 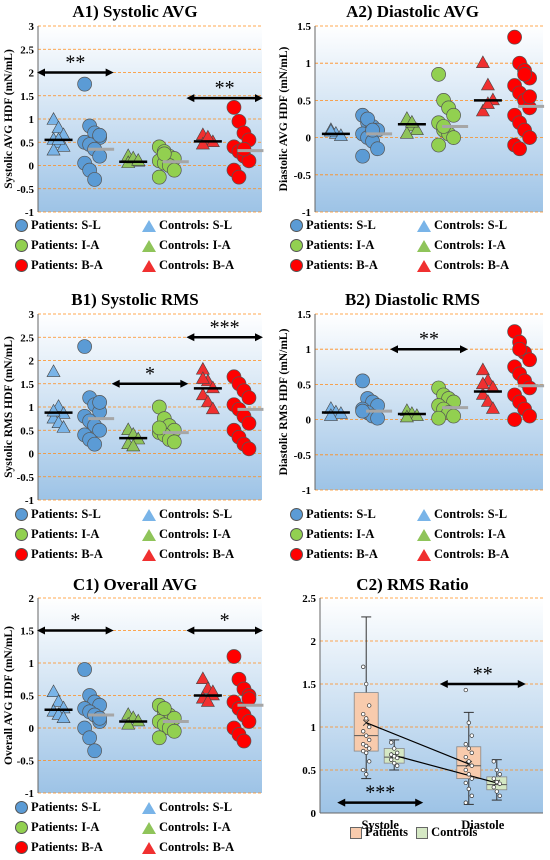 I want to click on mean-connector, so click(x=445, y=769).